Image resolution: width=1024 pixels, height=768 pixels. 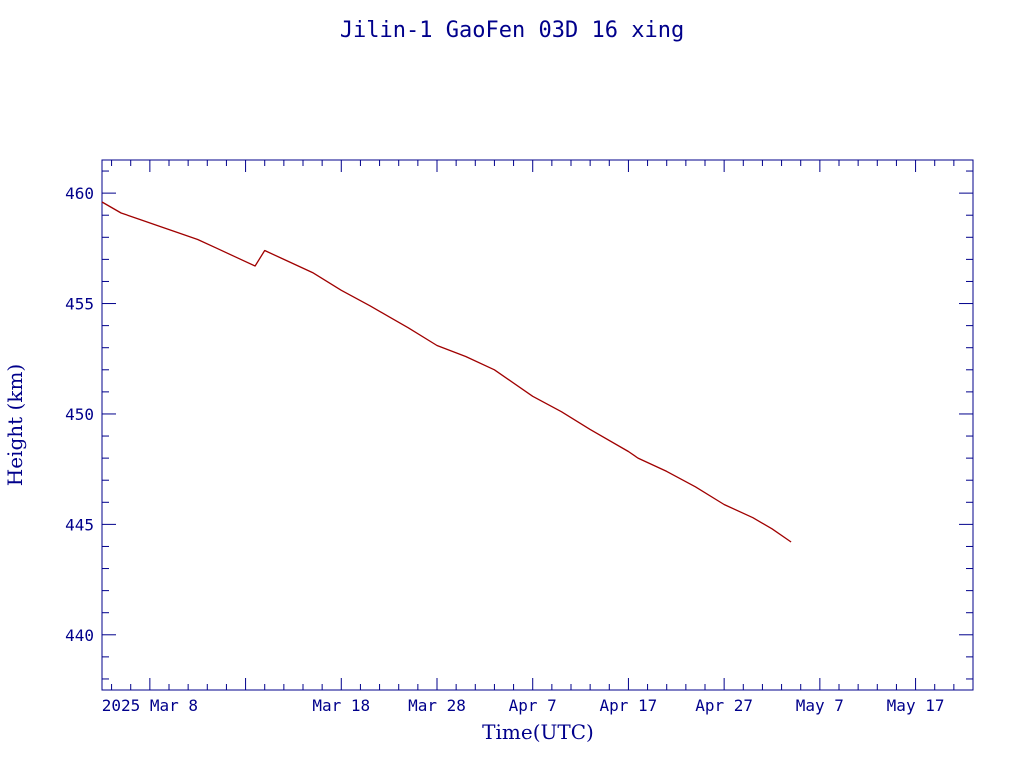 What do you see at coordinates (512, 30) in the screenshot?
I see `chart-title: Jilin-1 GaoFen 03D 16 xing` at bounding box center [512, 30].